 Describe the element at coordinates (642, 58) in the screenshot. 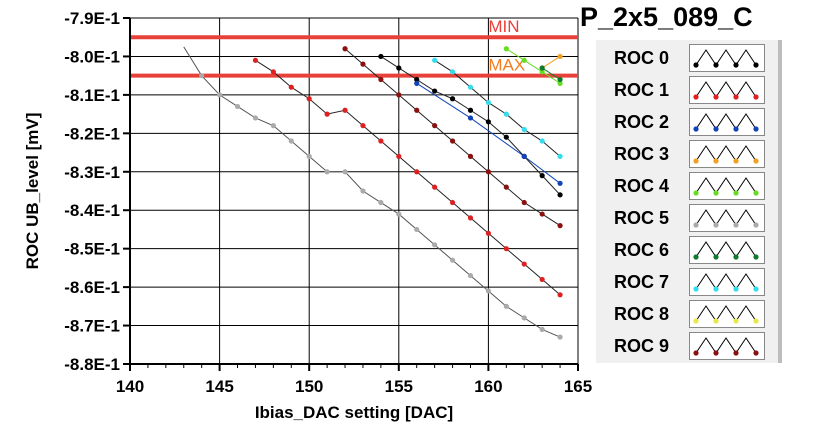

I see `legend-label: ROC 0` at that location.